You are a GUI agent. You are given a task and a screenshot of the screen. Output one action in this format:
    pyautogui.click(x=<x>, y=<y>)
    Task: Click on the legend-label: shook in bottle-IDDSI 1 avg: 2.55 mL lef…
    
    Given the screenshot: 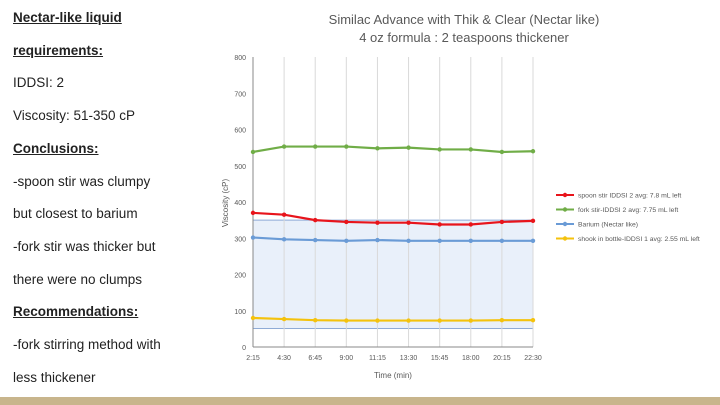 What is the action you would take?
    pyautogui.click(x=639, y=239)
    